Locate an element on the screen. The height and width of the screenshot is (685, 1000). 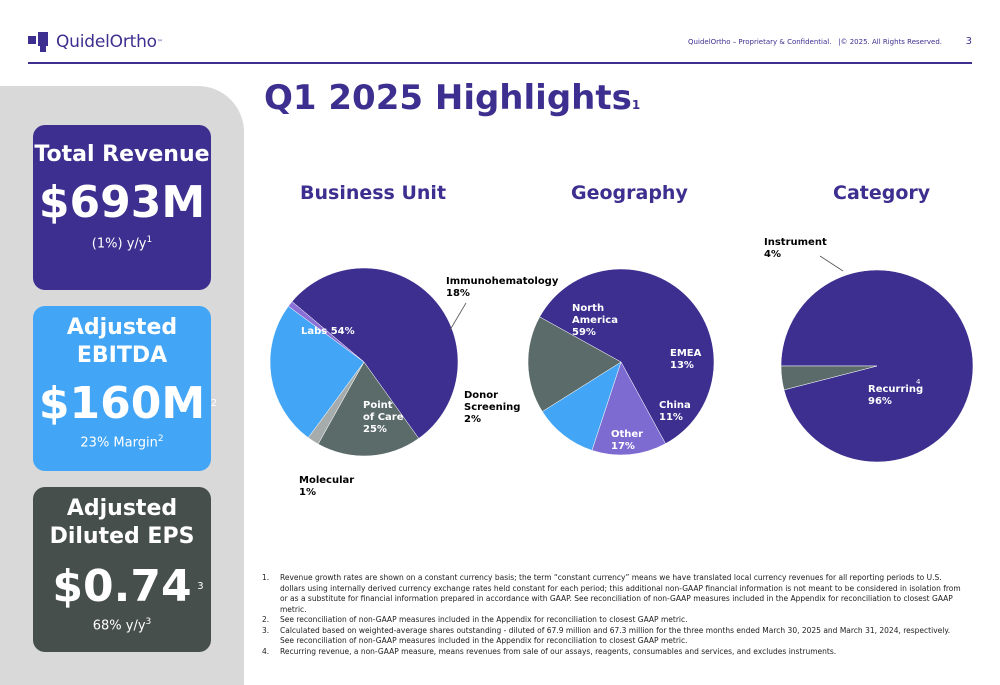
header-divider is located at coordinates (500, 63).